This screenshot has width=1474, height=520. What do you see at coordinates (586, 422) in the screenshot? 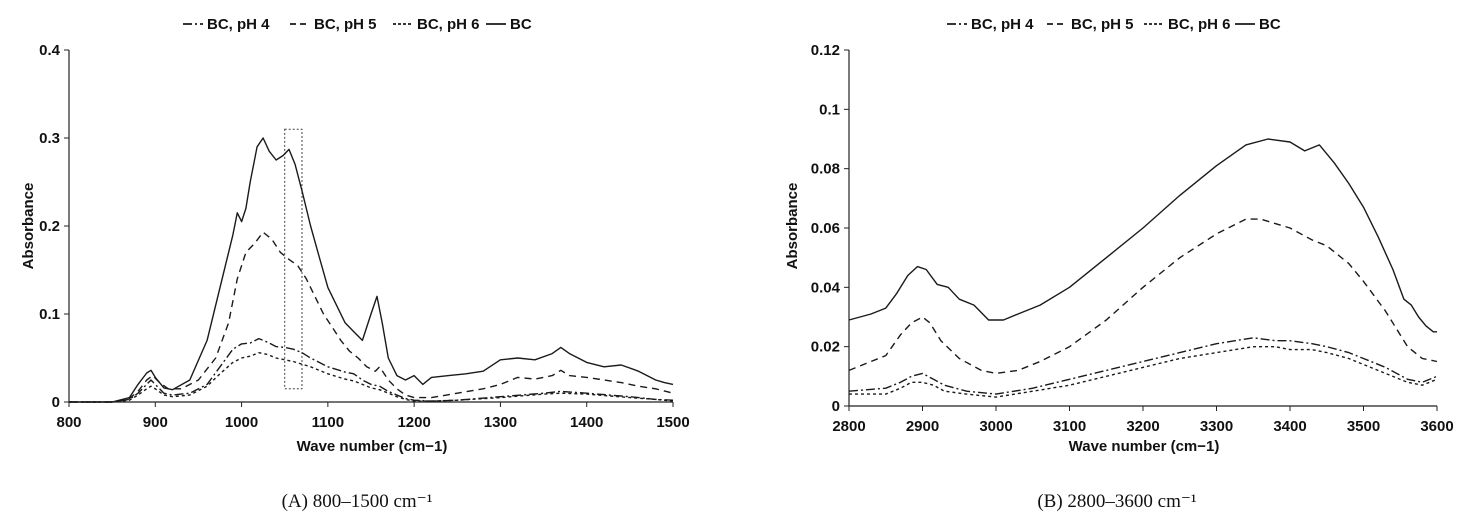
I see `x-tick-label: 1400` at bounding box center [586, 422].